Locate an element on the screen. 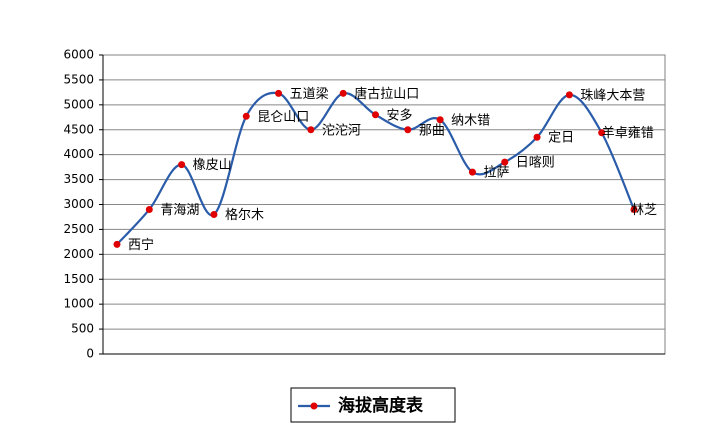  point-label: 唐古拉山口 is located at coordinates (386, 94).